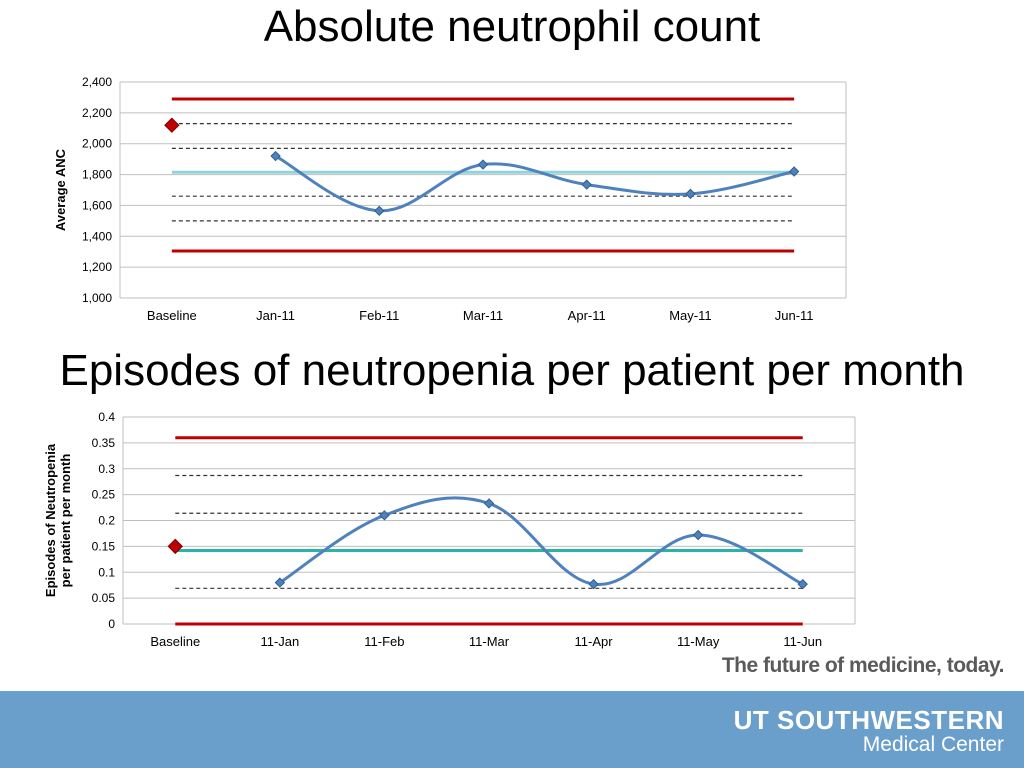  Describe the element at coordinates (104, 546) in the screenshot. I see `y-tick-label: 0.15` at that location.